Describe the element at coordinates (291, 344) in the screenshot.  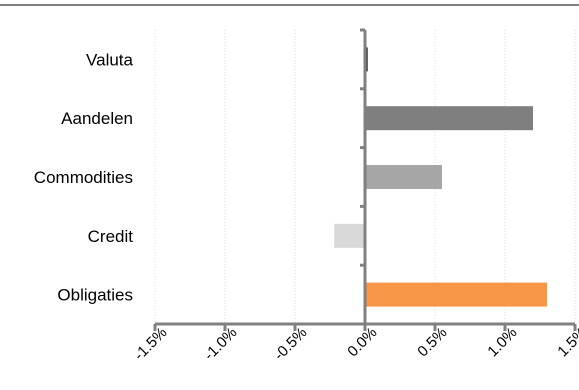
I see `x-tick-label: -0.5%` at that location.